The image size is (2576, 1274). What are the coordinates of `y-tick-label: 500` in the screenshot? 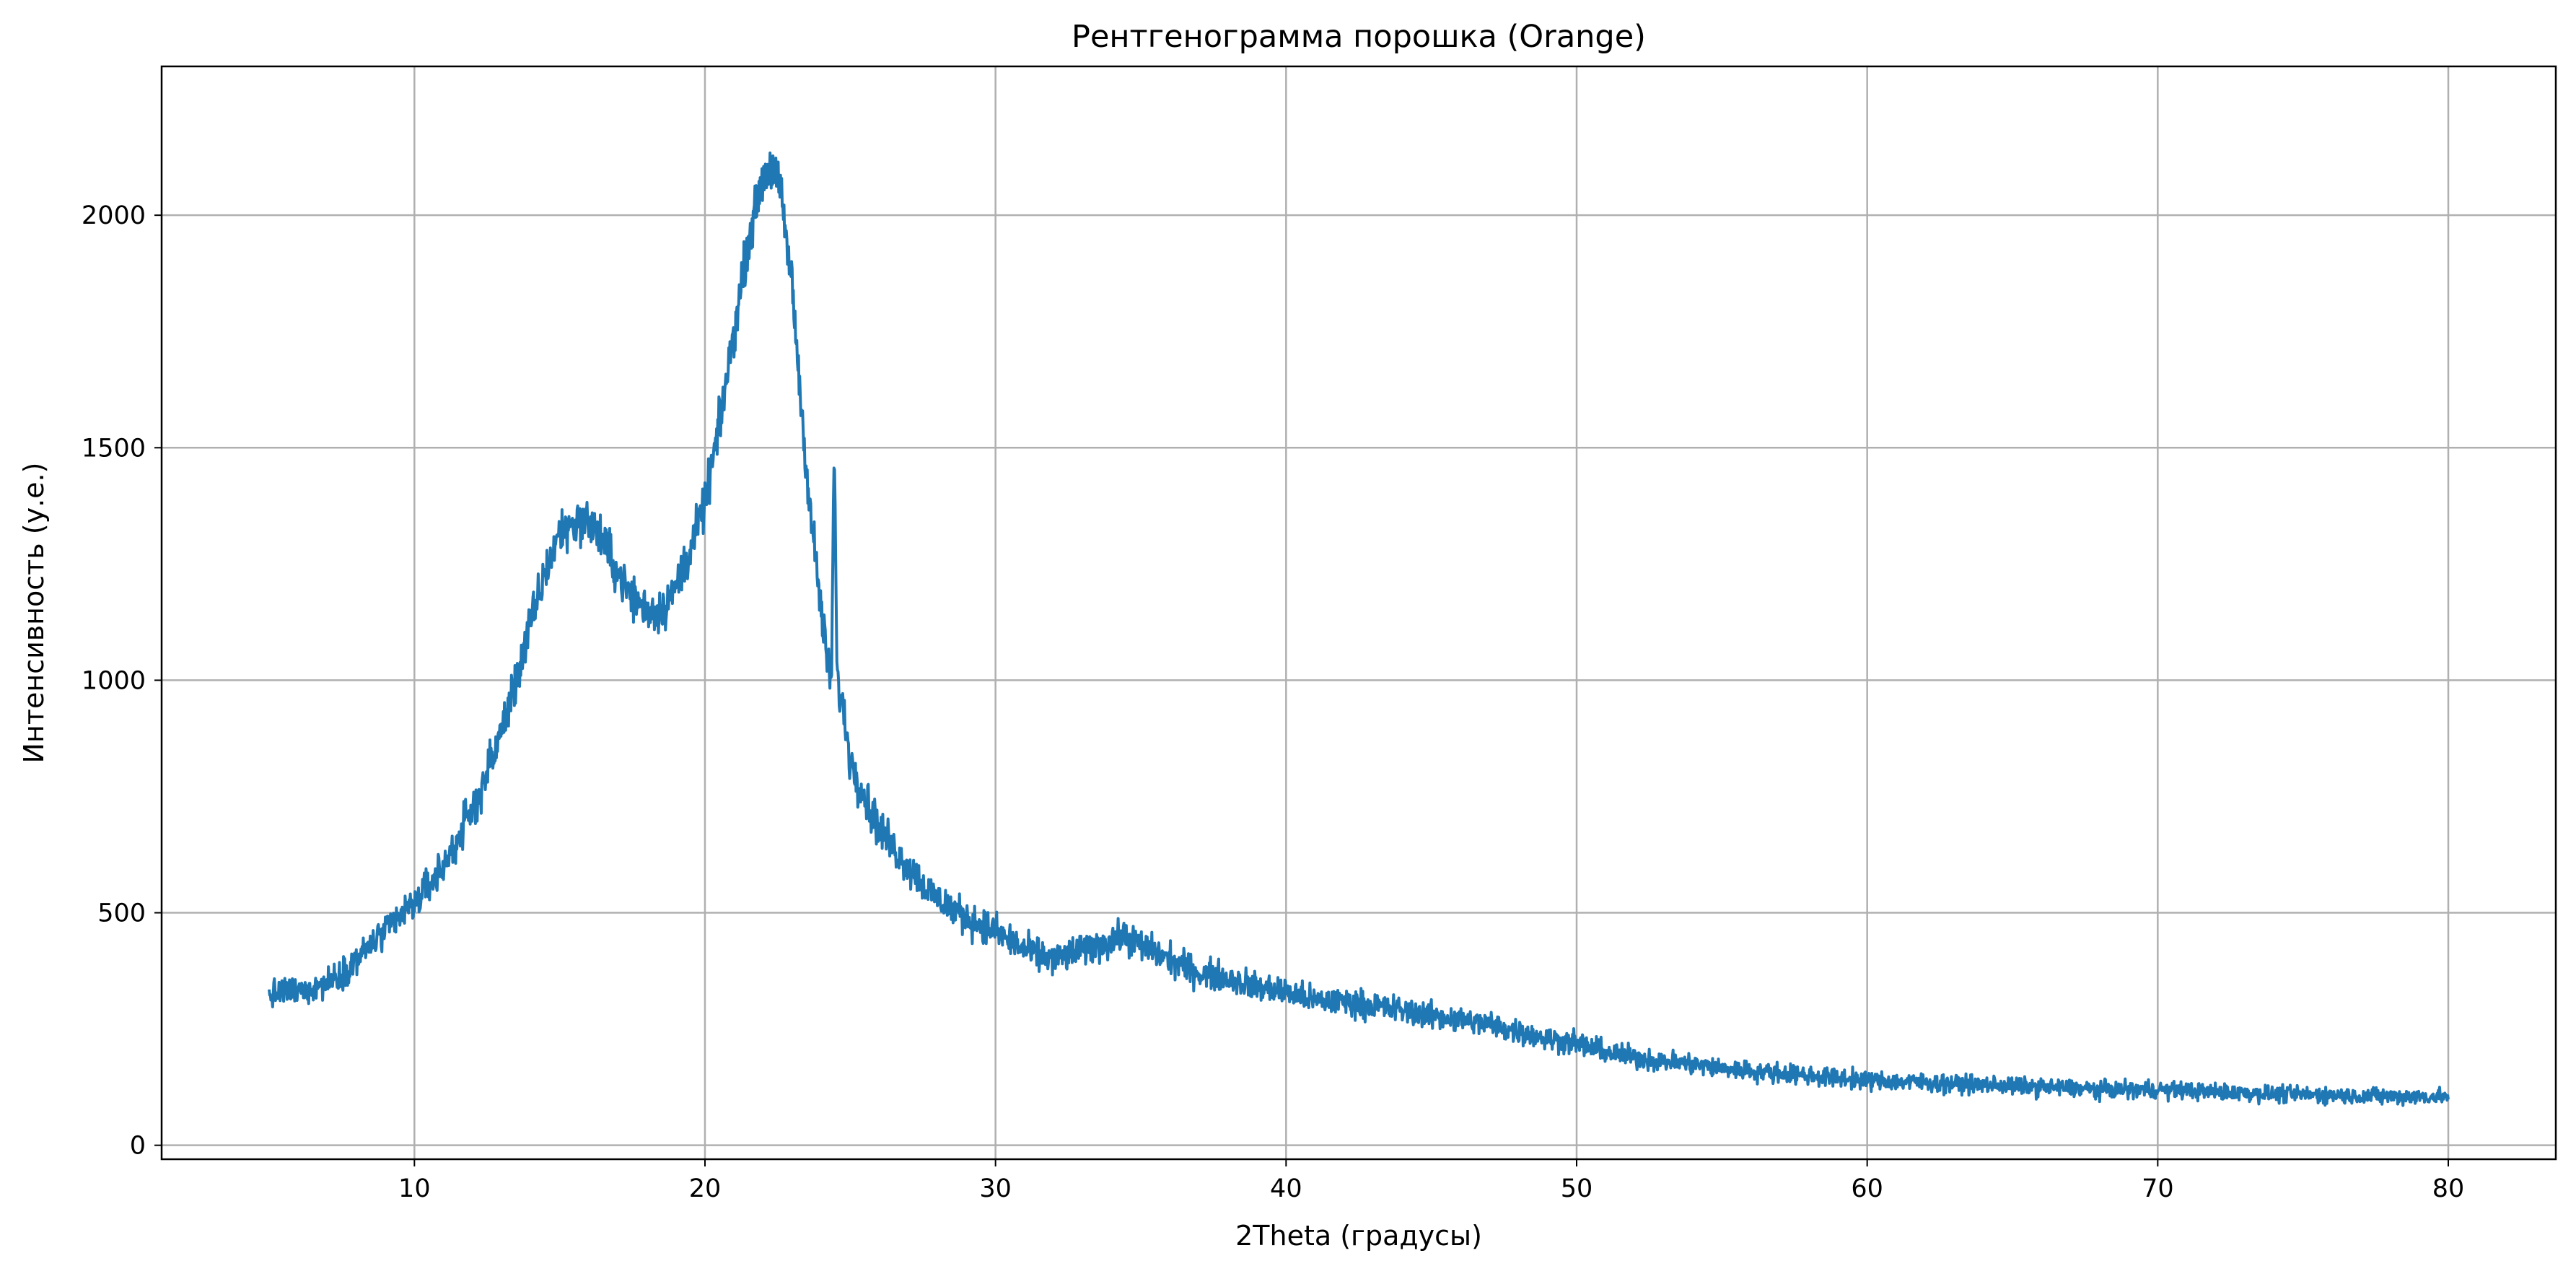 It's located at (122, 913).